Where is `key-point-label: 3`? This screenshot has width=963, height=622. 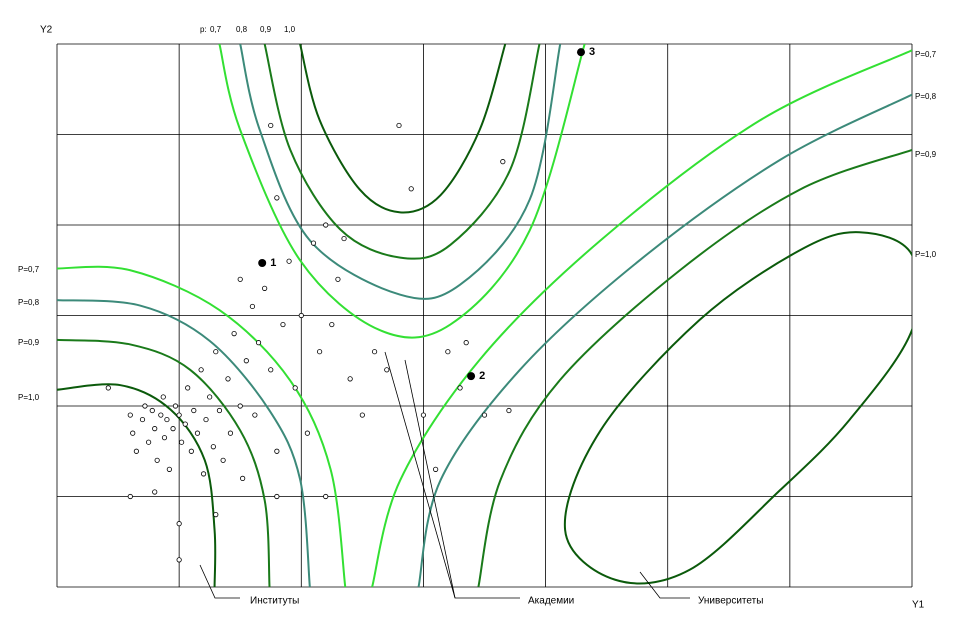
key-point-label: 3 is located at coordinates (592, 52).